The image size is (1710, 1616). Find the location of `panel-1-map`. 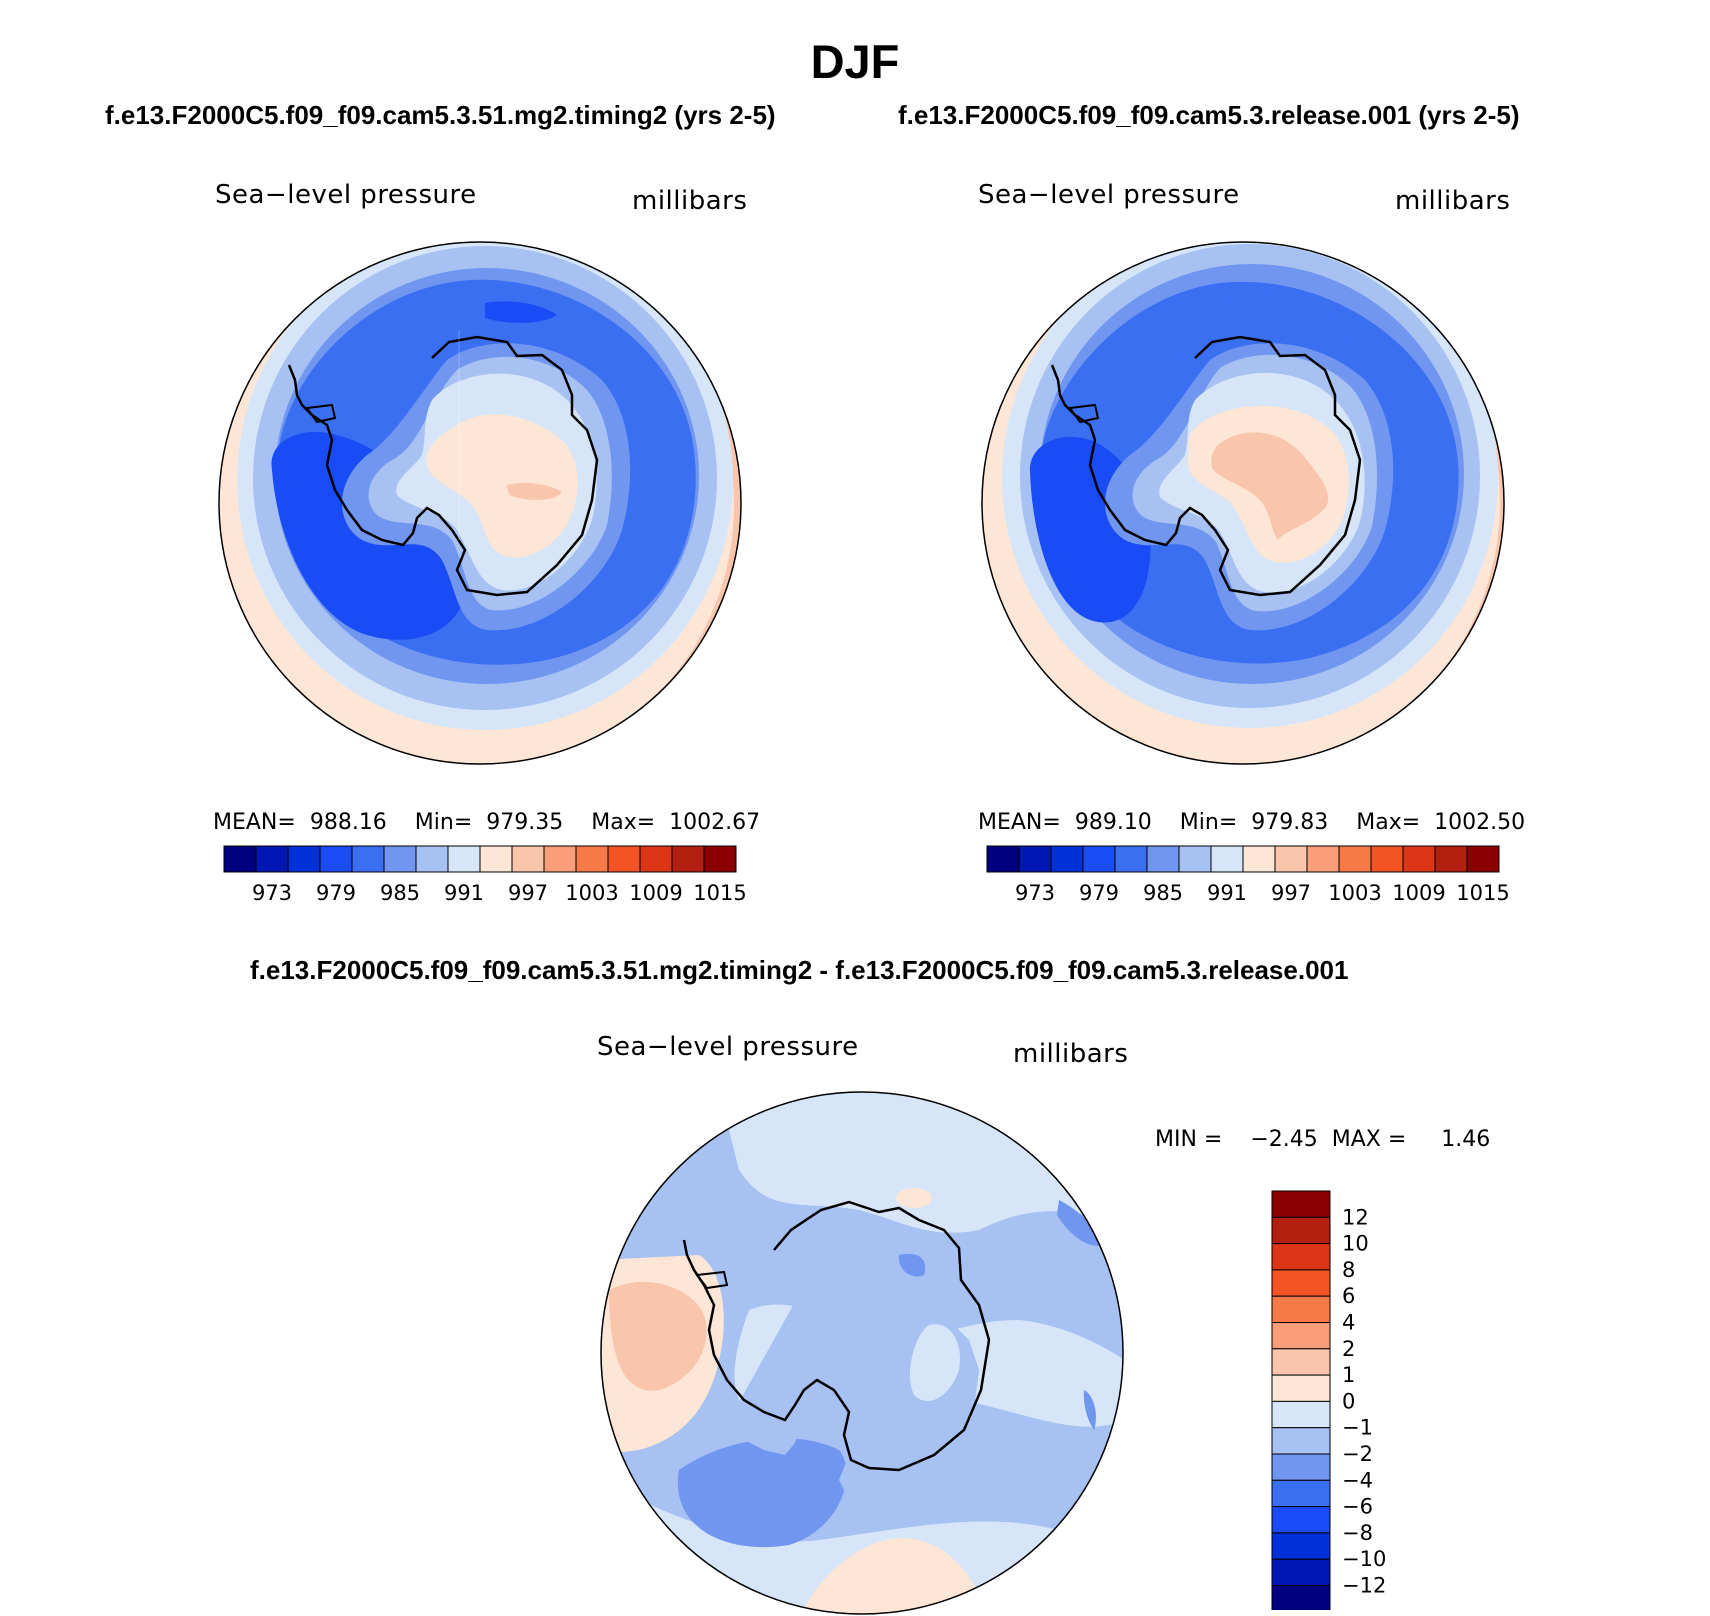

panel-1-map is located at coordinates (480, 503).